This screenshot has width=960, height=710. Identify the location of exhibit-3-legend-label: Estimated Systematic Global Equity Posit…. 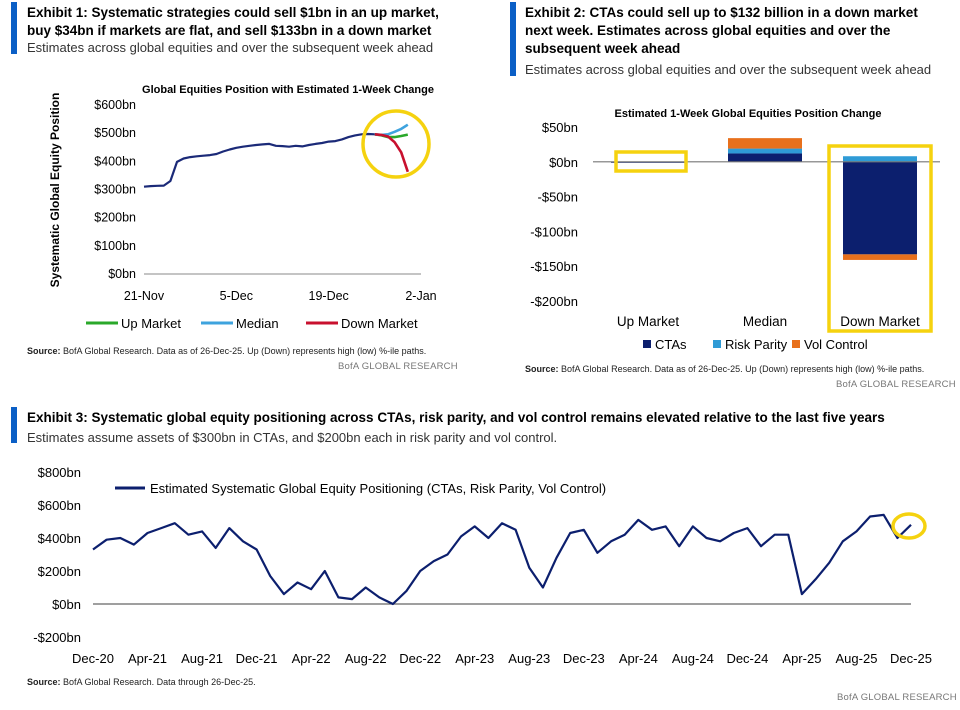
(378, 488).